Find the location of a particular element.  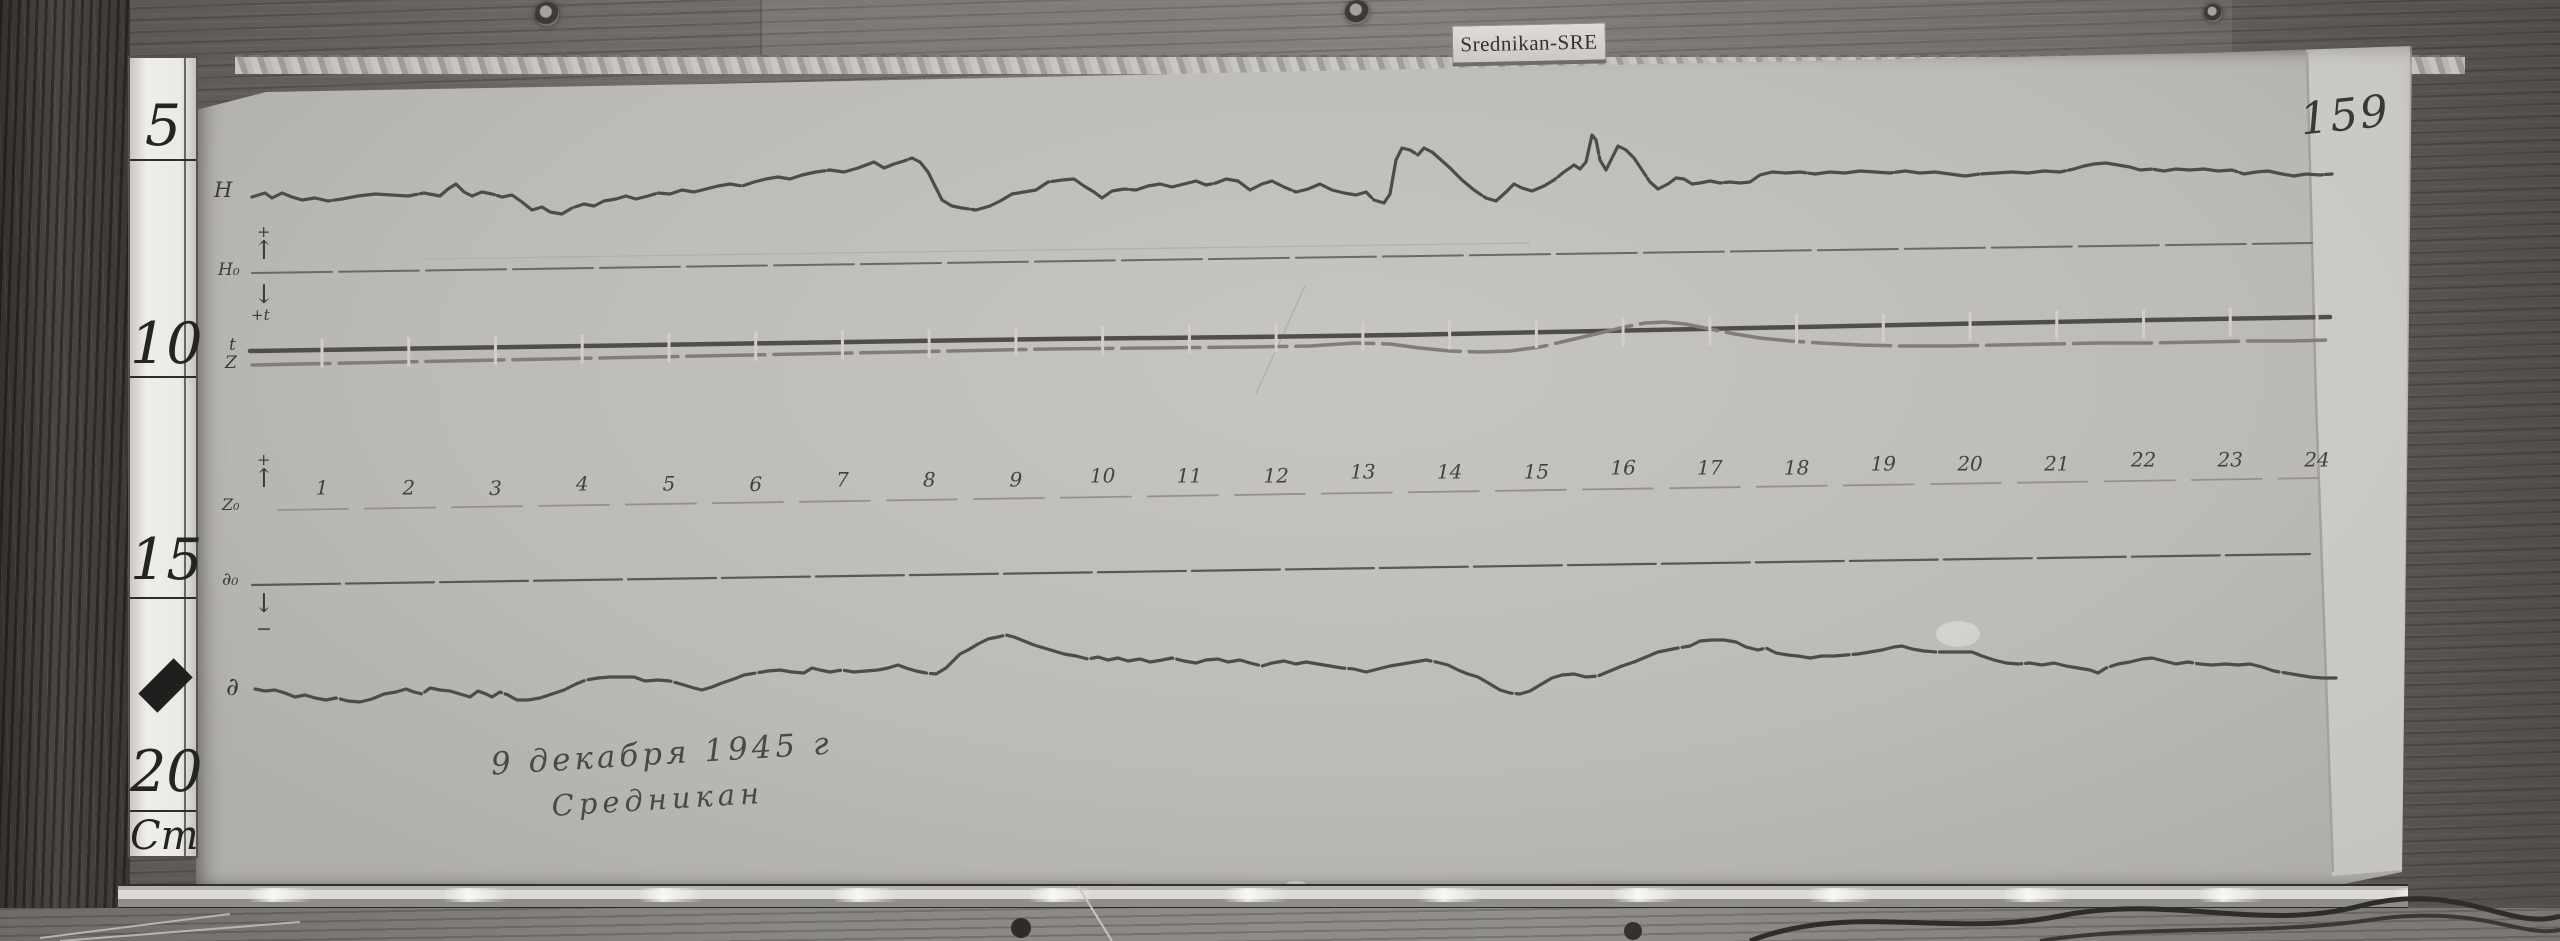

trace-label-z0: Z₀ is located at coordinates (231, 504).